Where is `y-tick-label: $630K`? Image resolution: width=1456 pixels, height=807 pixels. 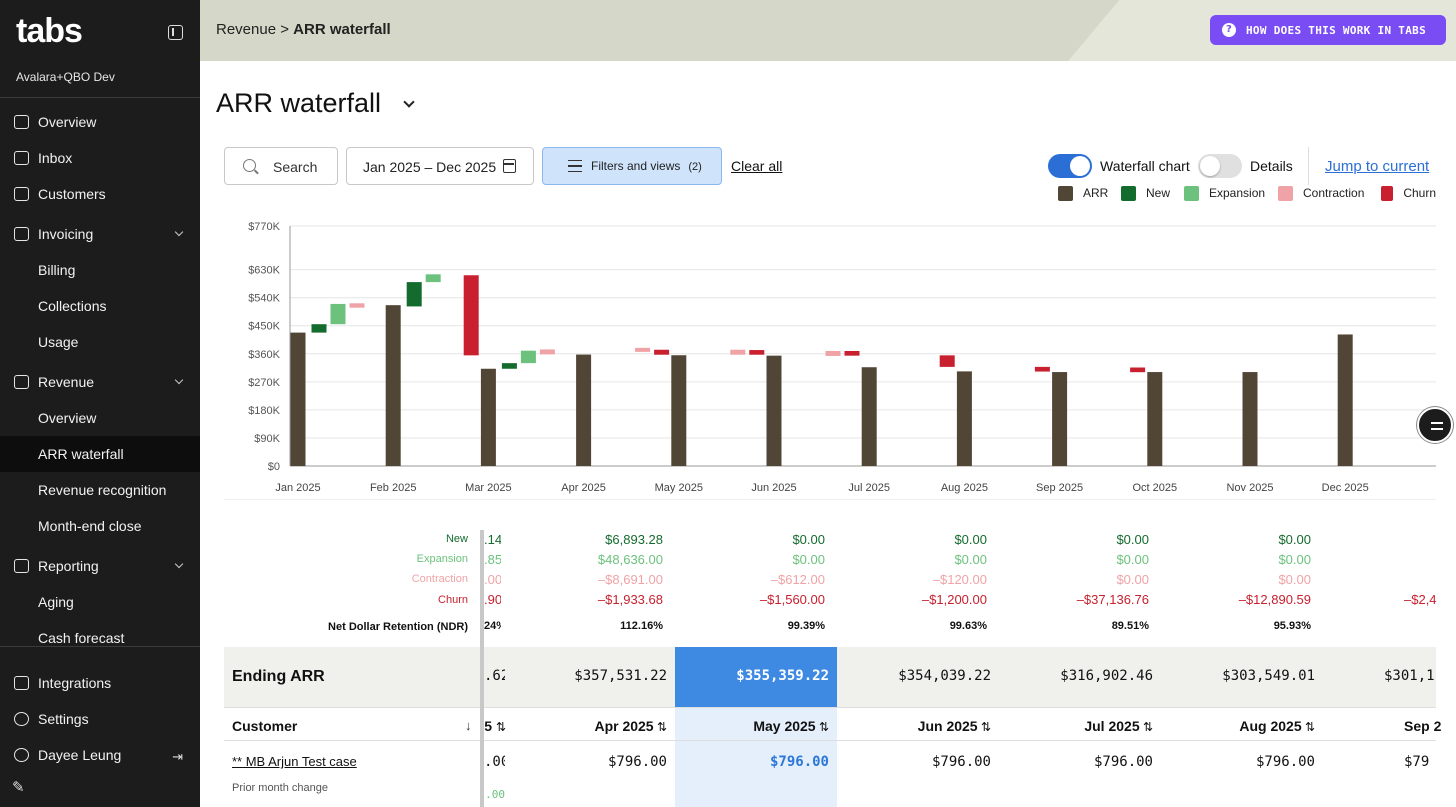 y-tick-label: $630K is located at coordinates (264, 271).